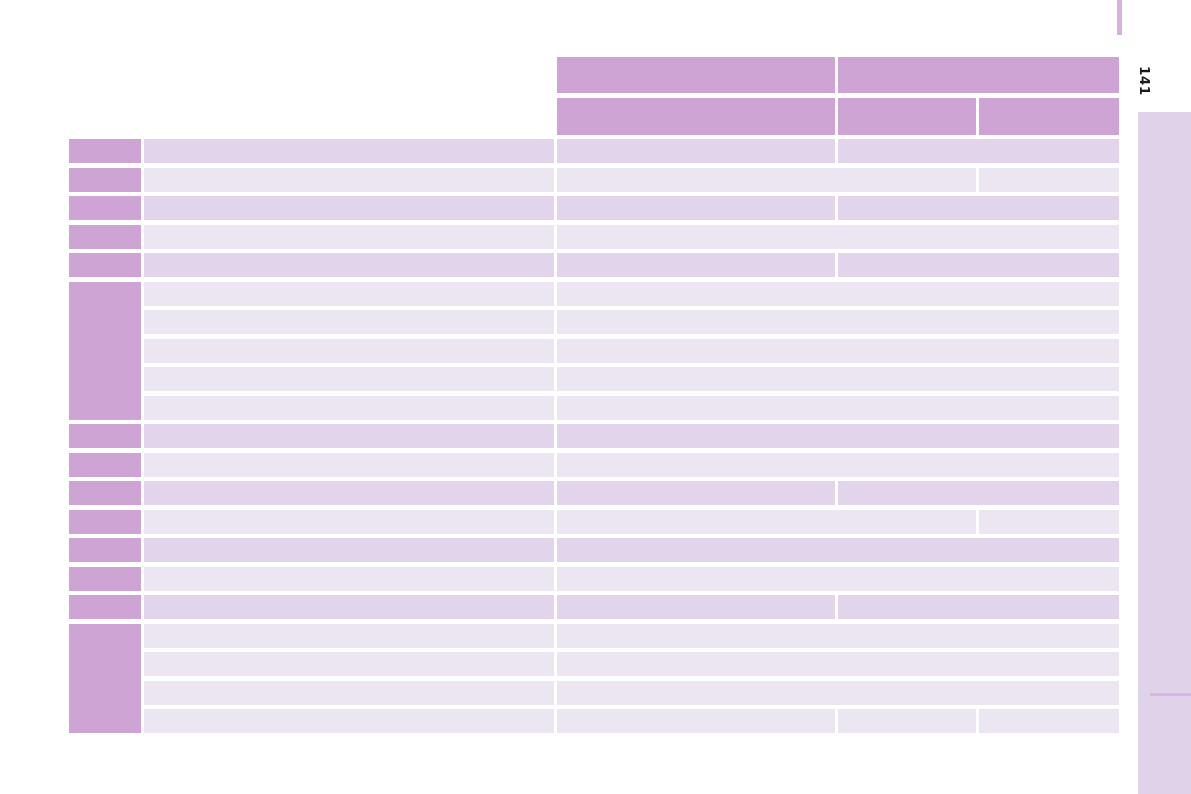  Describe the element at coordinates (1170, 694) in the screenshot. I see `sidebar-divider` at that location.